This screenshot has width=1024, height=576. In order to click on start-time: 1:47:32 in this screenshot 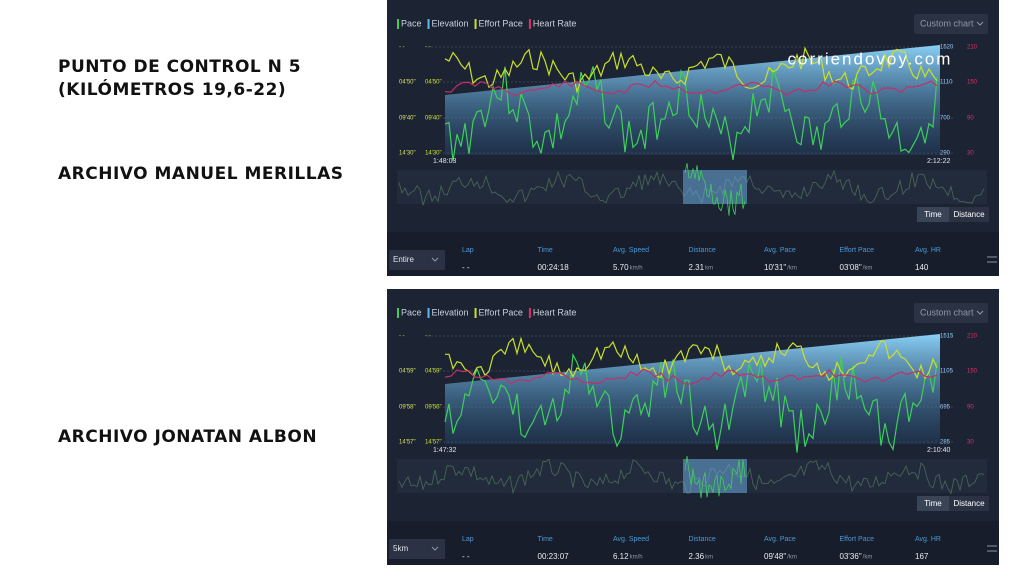, I will do `click(444, 450)`.